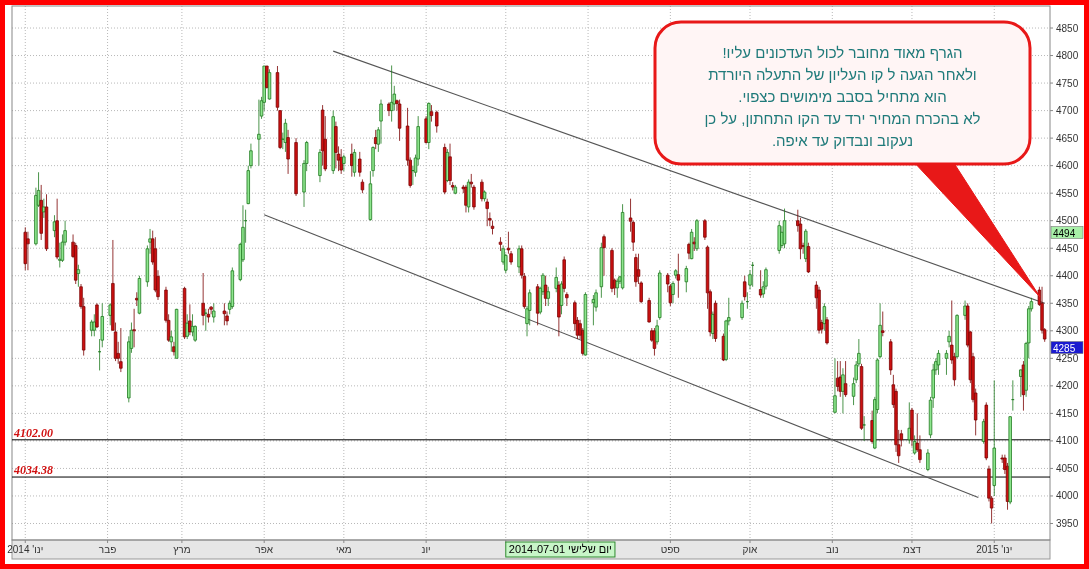  I want to click on y-tick-label: 4300, so click(1067, 331).